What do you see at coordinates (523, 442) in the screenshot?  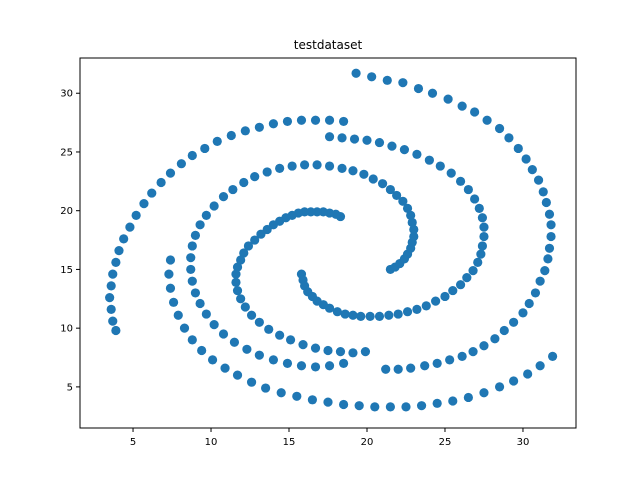 I see `x-tick-label: 30` at bounding box center [523, 442].